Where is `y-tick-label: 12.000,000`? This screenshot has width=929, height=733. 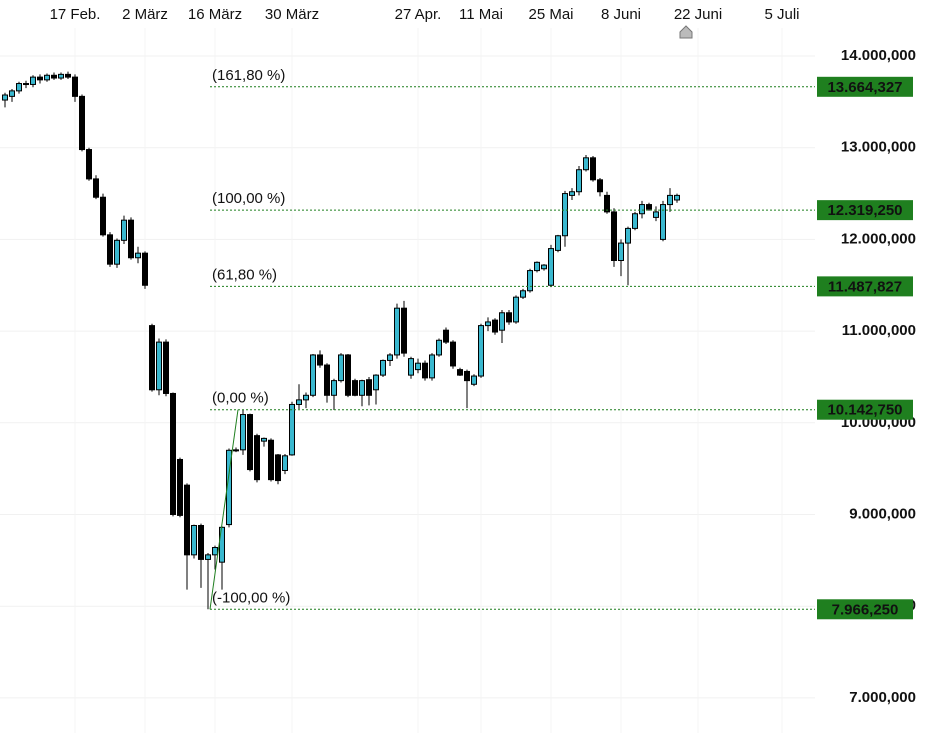
y-tick-label: 12.000,000 is located at coordinates (878, 238).